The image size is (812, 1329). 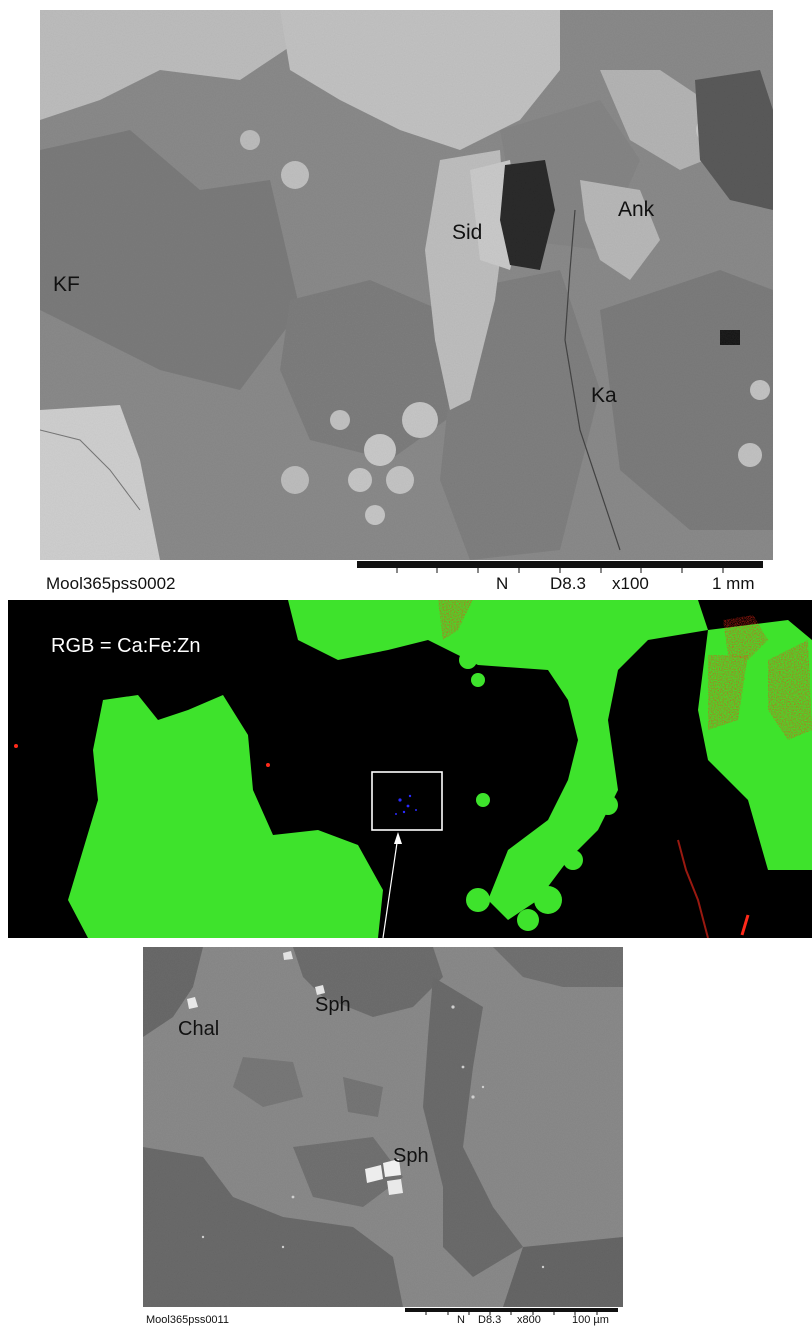 What do you see at coordinates (187, 1320) in the screenshot?
I see `sample-id-bottom: Mool365pss0011` at bounding box center [187, 1320].